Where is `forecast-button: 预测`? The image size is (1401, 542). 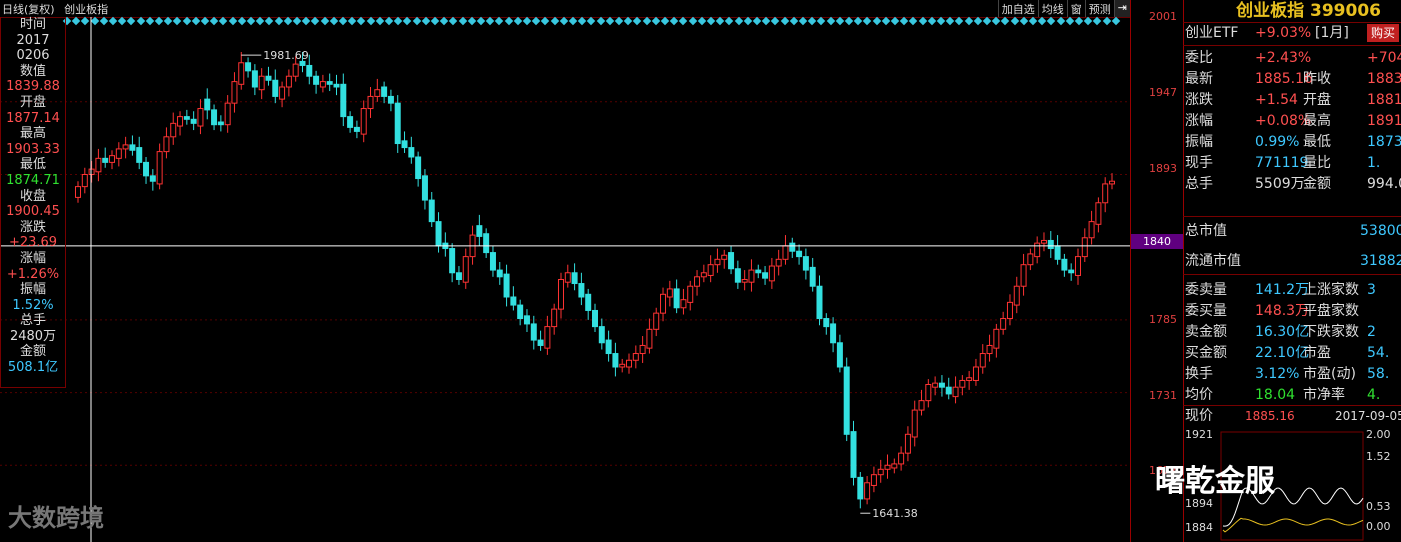 forecast-button: 预测 is located at coordinates (1099, 8).